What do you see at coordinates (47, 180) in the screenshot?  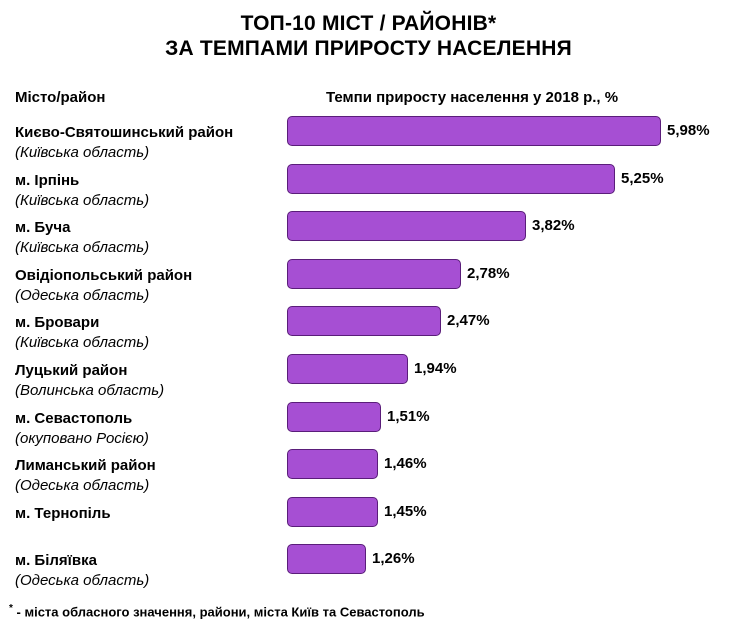 I see `category-label: м. Ірпінь` at bounding box center [47, 180].